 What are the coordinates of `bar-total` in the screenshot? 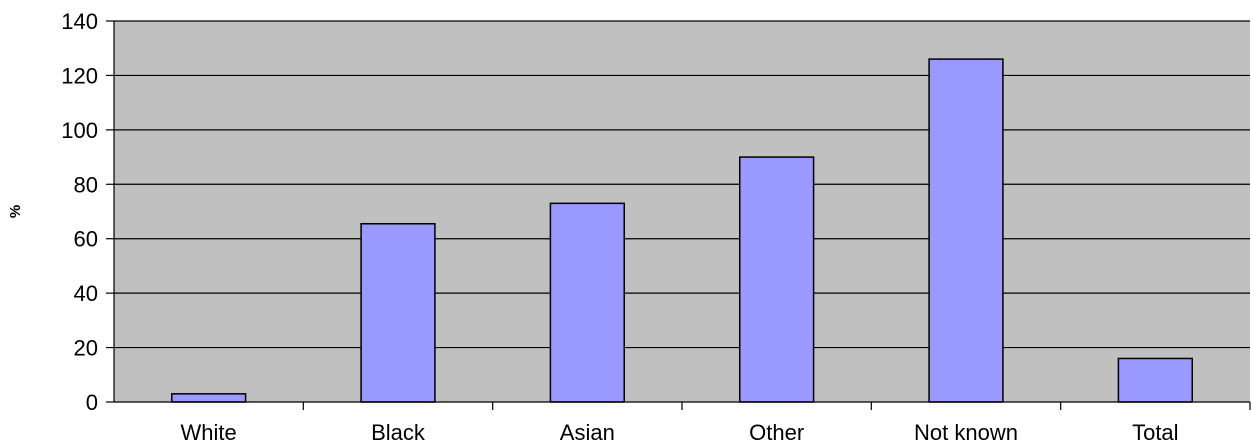 It's located at (1155, 380).